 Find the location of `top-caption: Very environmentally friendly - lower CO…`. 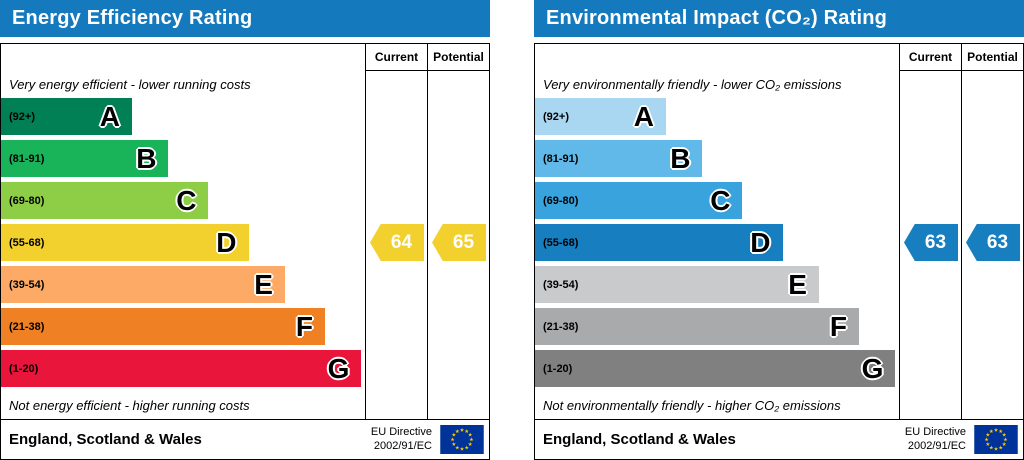

top-caption: Very environmentally friendly - lower CO… is located at coordinates (692, 84).